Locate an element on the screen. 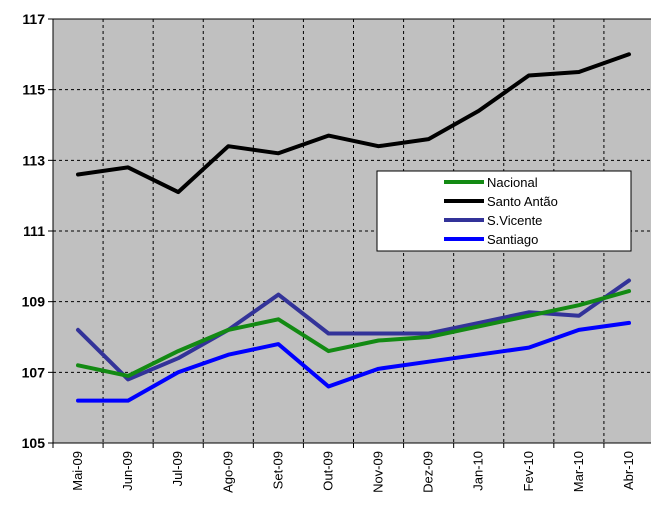  series-line-nacional is located at coordinates (353, 333).